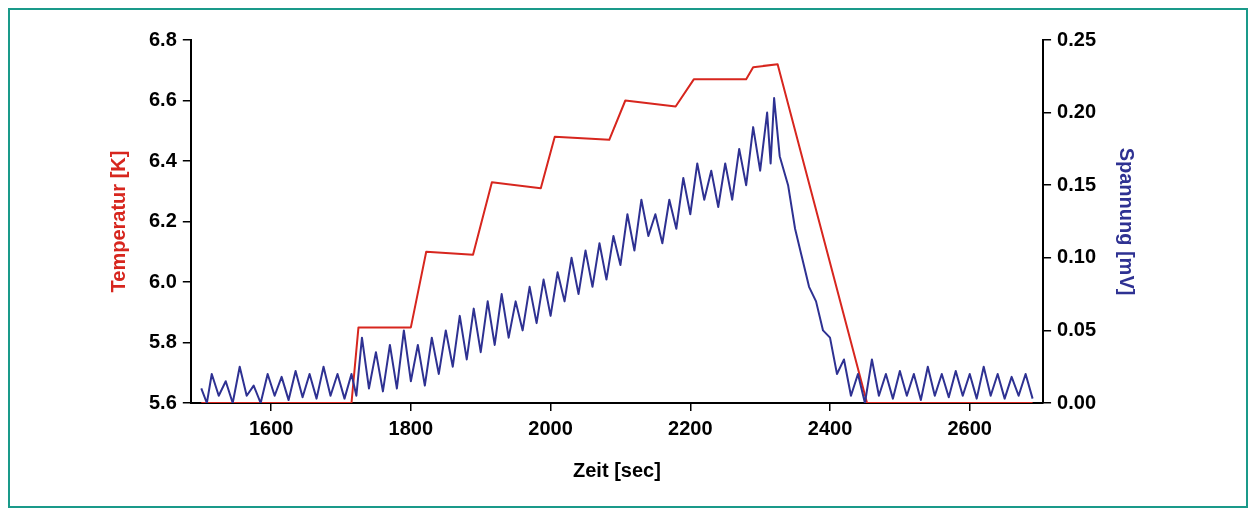 This screenshot has width=1260, height=515. What do you see at coordinates (162, 341) in the screenshot?
I see `y-tick-label: 5.8` at bounding box center [162, 341].